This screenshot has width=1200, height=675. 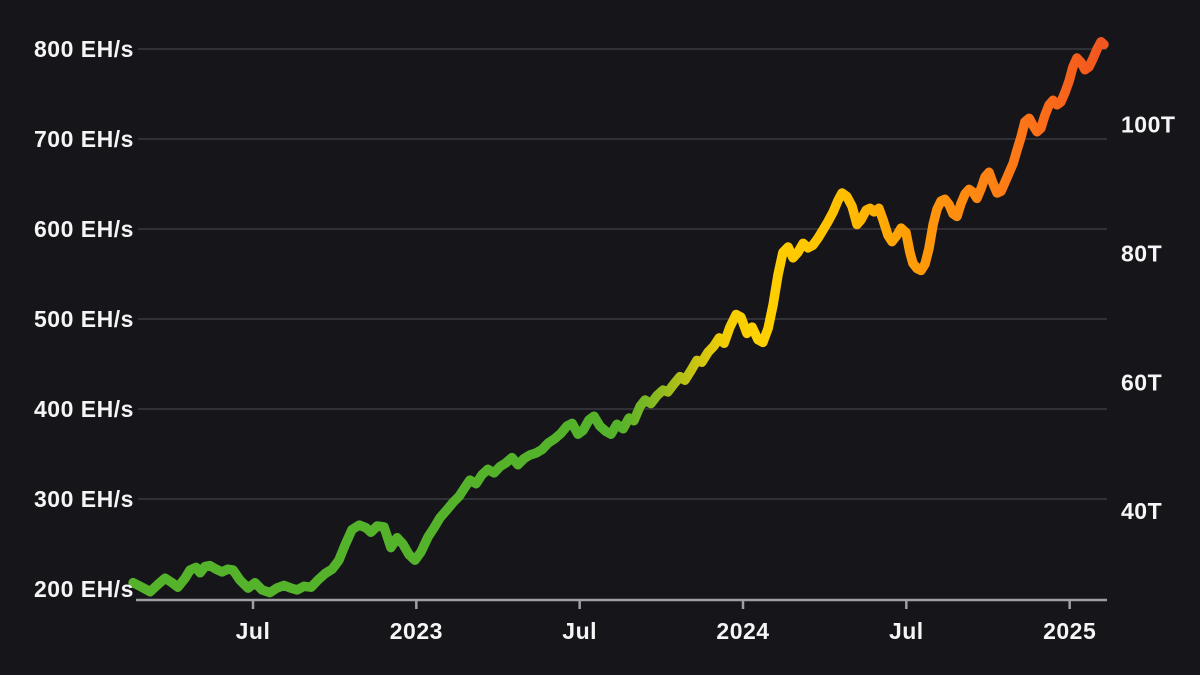 I want to click on hashrate-tick-label: 700 EH/s, so click(x=84, y=139).